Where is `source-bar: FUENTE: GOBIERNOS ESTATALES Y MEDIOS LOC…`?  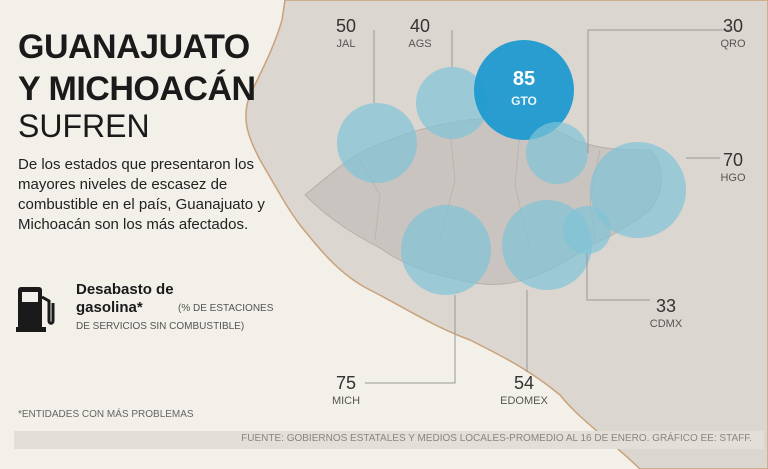 source-bar: FUENTE: GOBIERNOS ESTATALES Y MEDIOS LOC… is located at coordinates (389, 440).